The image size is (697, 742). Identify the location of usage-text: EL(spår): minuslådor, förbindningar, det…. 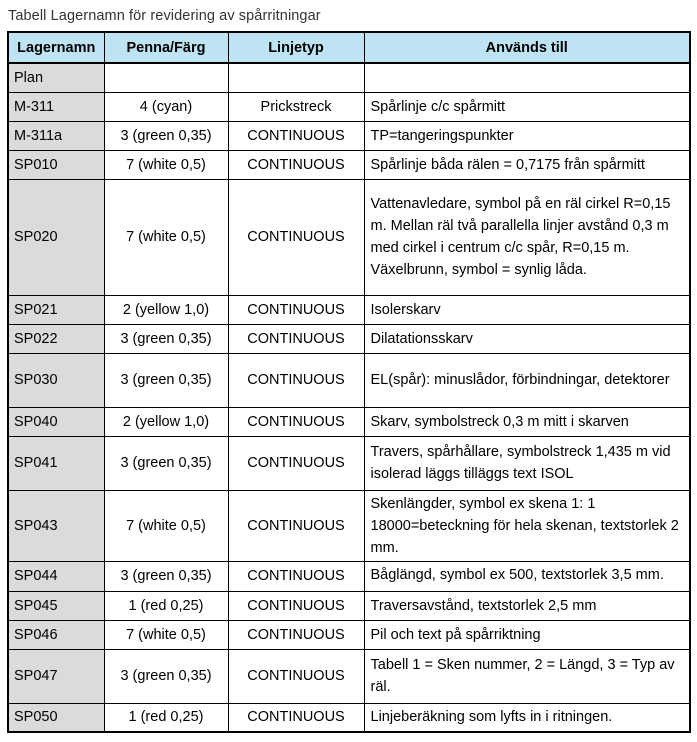
(520, 380).